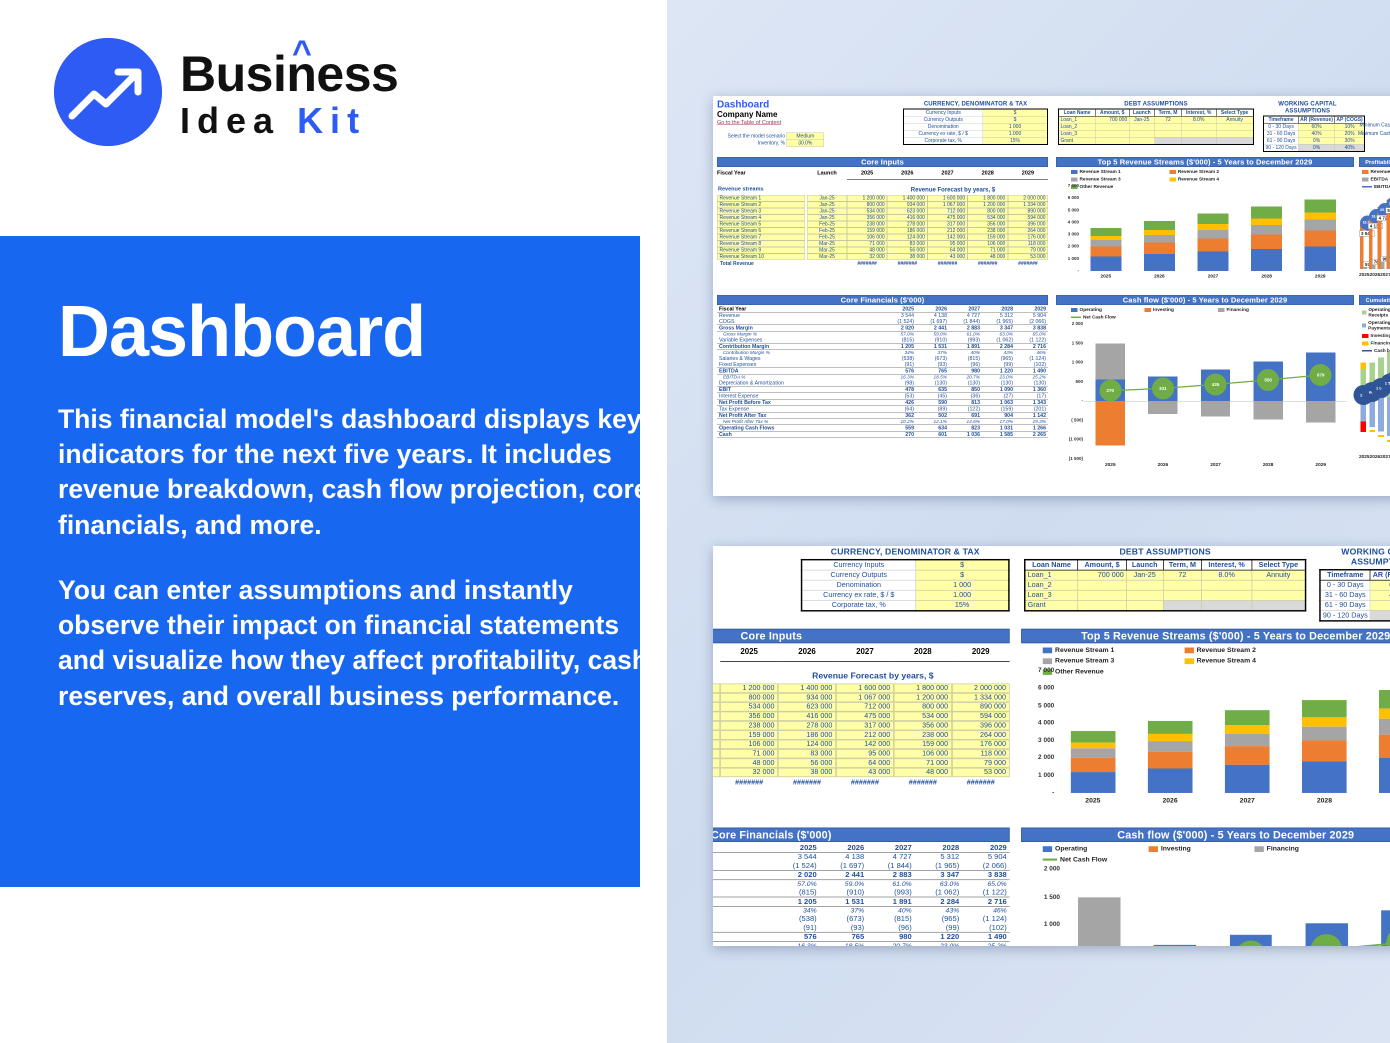 This screenshot has width=1390, height=1043. I want to click on forecast-value: 1 400 000, so click(807, 688).